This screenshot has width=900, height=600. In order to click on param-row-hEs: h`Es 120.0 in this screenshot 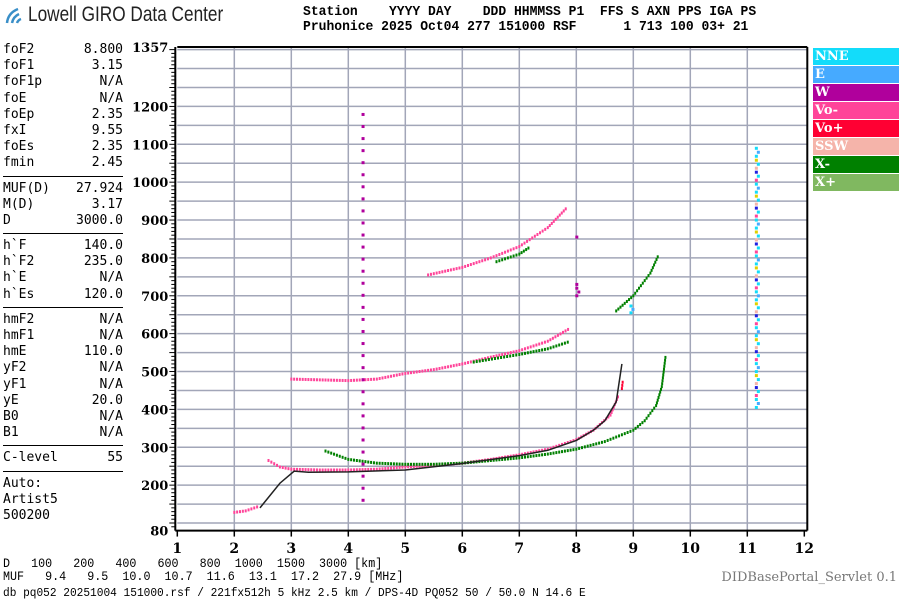, I will do `click(63, 295)`.